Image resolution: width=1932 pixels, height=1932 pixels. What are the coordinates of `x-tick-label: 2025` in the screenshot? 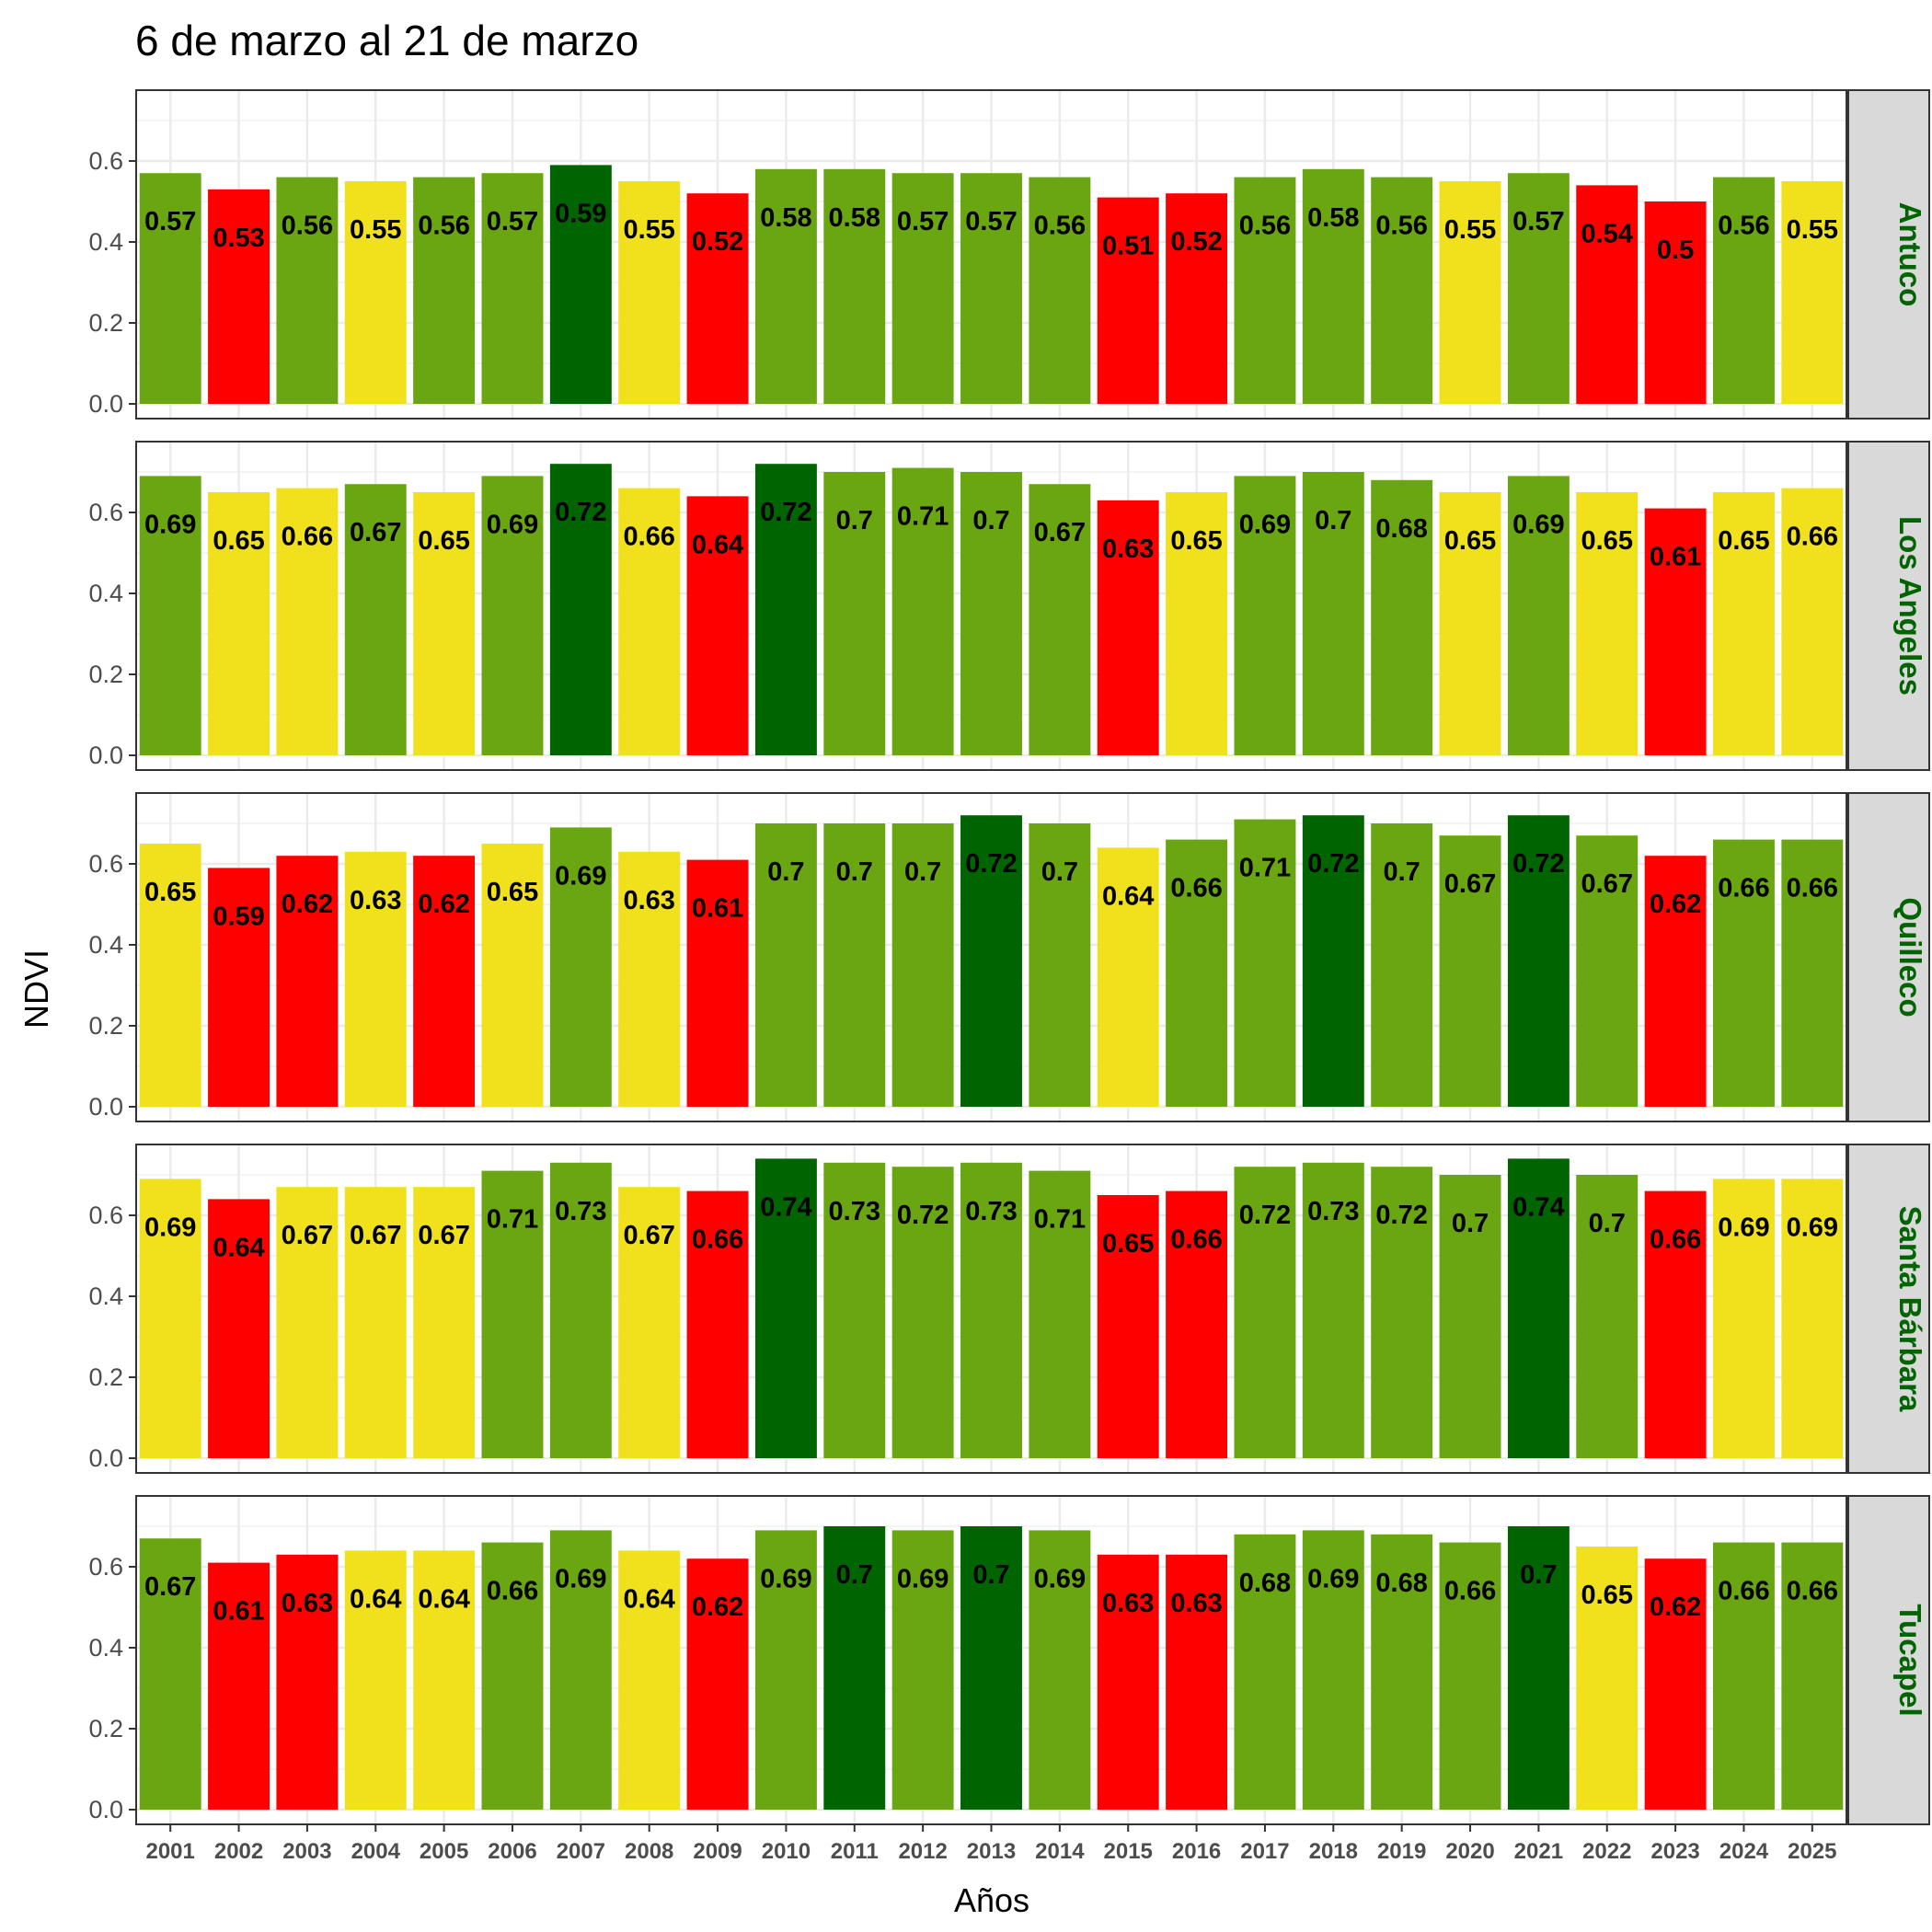 It's located at (1812, 1851).